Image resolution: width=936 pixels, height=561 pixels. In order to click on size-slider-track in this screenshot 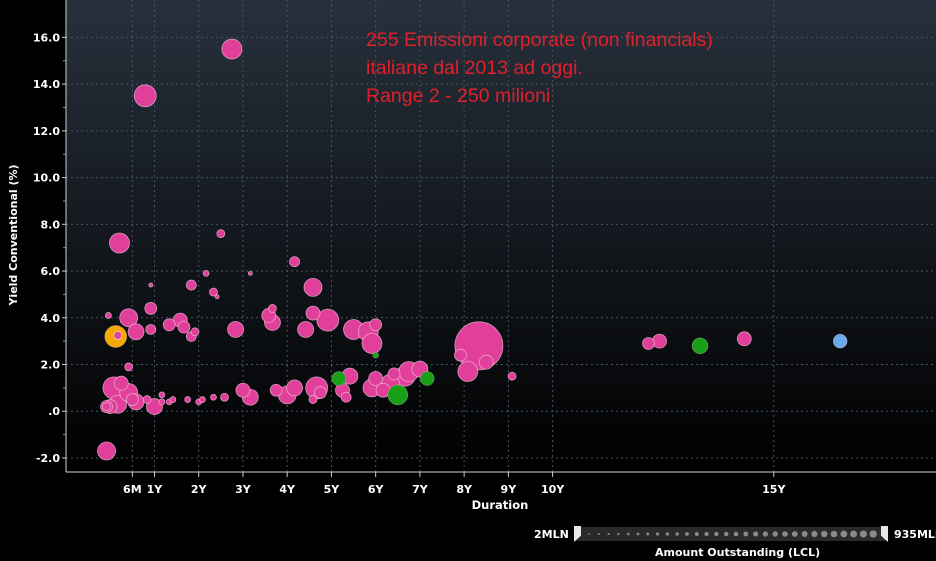, I will do `click(731, 534)`.